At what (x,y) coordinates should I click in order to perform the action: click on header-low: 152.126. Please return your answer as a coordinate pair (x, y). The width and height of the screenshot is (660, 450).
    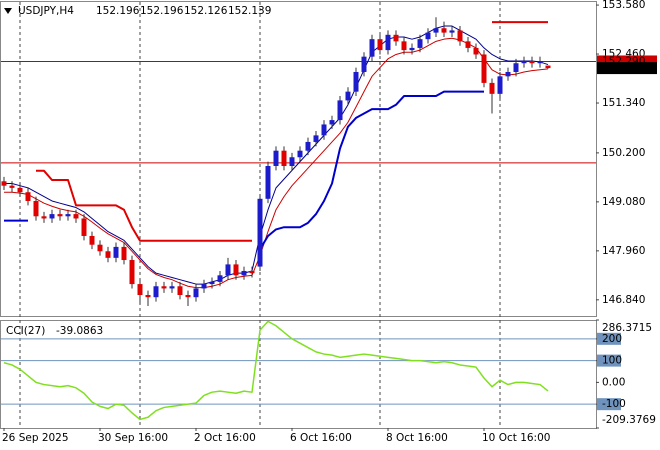
    Looking at the image, I should click on (206, 11).